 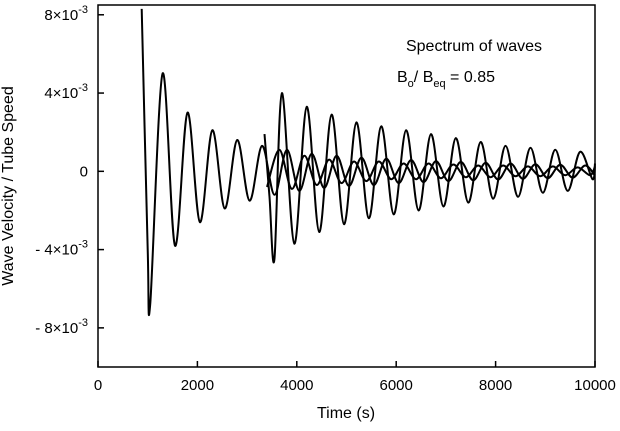 I want to click on x-tick-label: 6000, so click(x=396, y=385).